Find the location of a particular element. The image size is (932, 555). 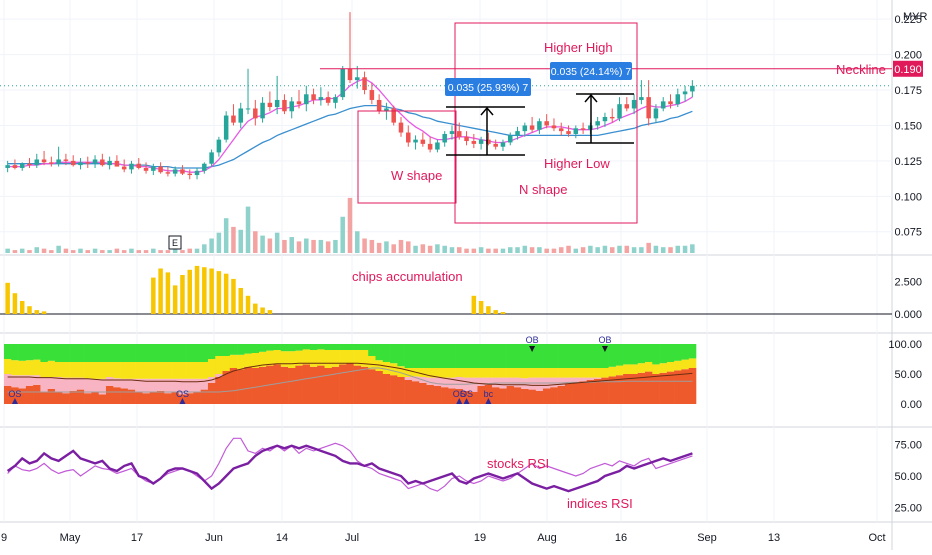

stocks-rsi-line is located at coordinates (350, 464).